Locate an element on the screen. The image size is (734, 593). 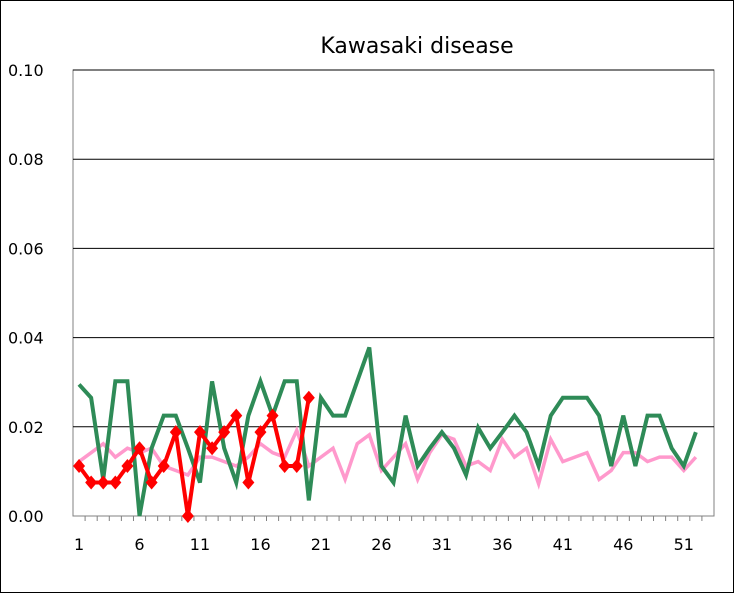
y-axis-tick-labels: 0.00 0.02 0.04 0.06 0.08 0.10 is located at coordinates (26, 293).